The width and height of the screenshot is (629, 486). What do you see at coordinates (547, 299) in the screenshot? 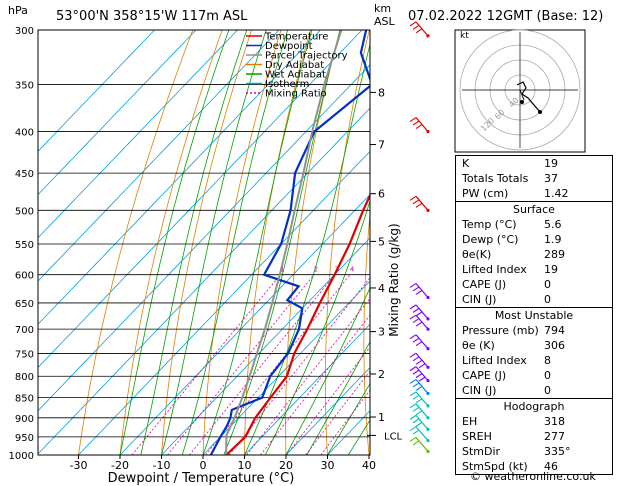
I see `index-value: 0` at bounding box center [547, 299].